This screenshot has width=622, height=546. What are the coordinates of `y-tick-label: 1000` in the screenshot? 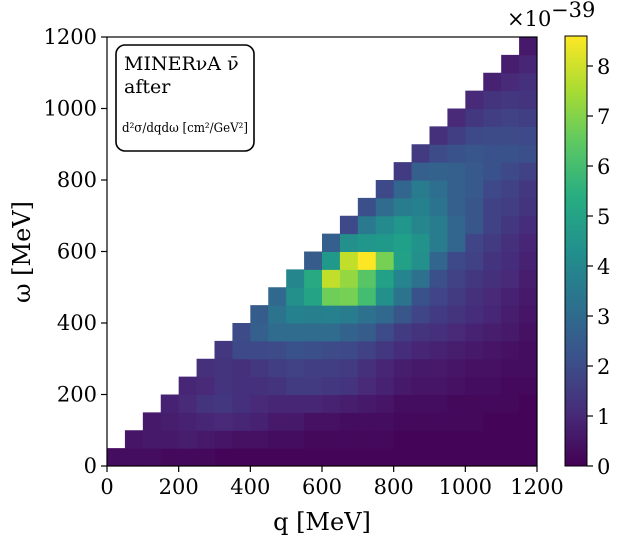 It's located at (70, 109).